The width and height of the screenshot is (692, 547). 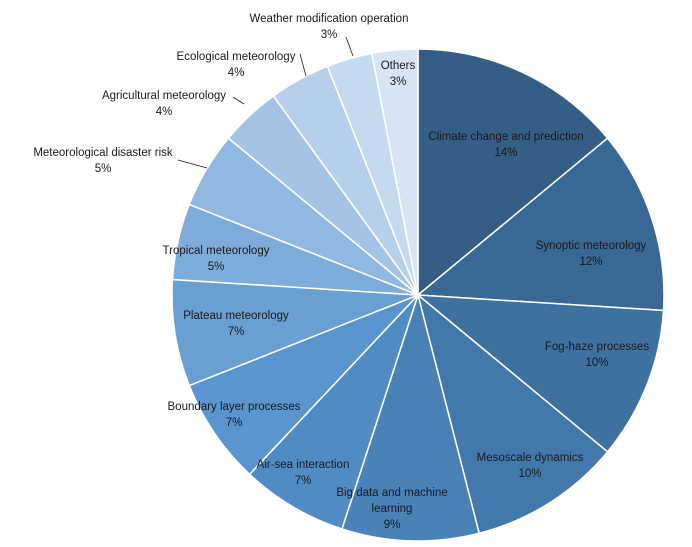 I want to click on pie-slice-synoptic-meteorology, so click(x=540, y=224).